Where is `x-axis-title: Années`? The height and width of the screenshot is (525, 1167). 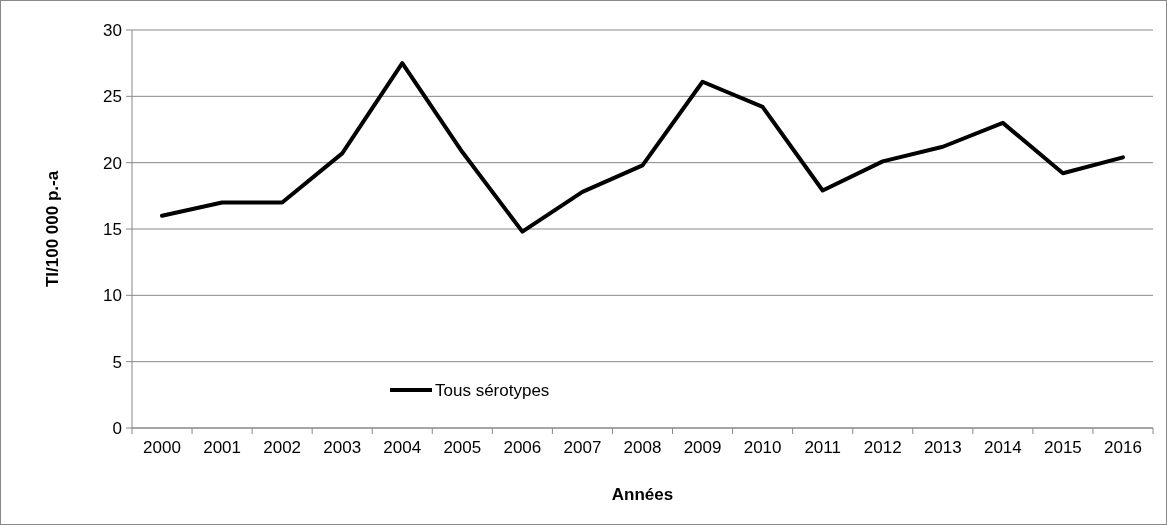 x-axis-title: Années is located at coordinates (642, 494).